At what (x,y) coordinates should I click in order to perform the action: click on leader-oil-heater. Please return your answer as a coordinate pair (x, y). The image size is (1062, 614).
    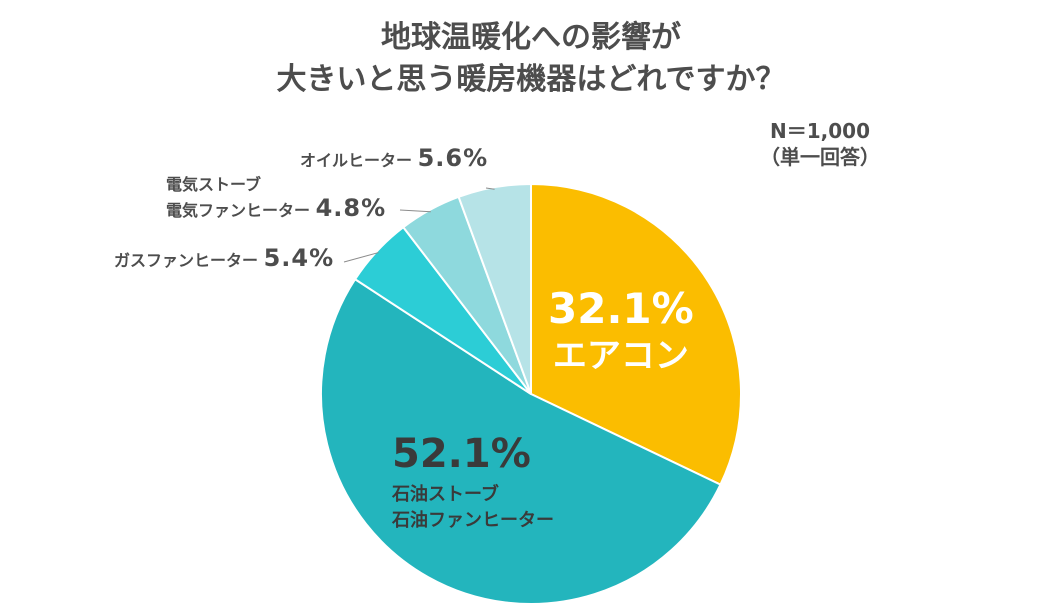
    Looking at the image, I should click on (490, 188).